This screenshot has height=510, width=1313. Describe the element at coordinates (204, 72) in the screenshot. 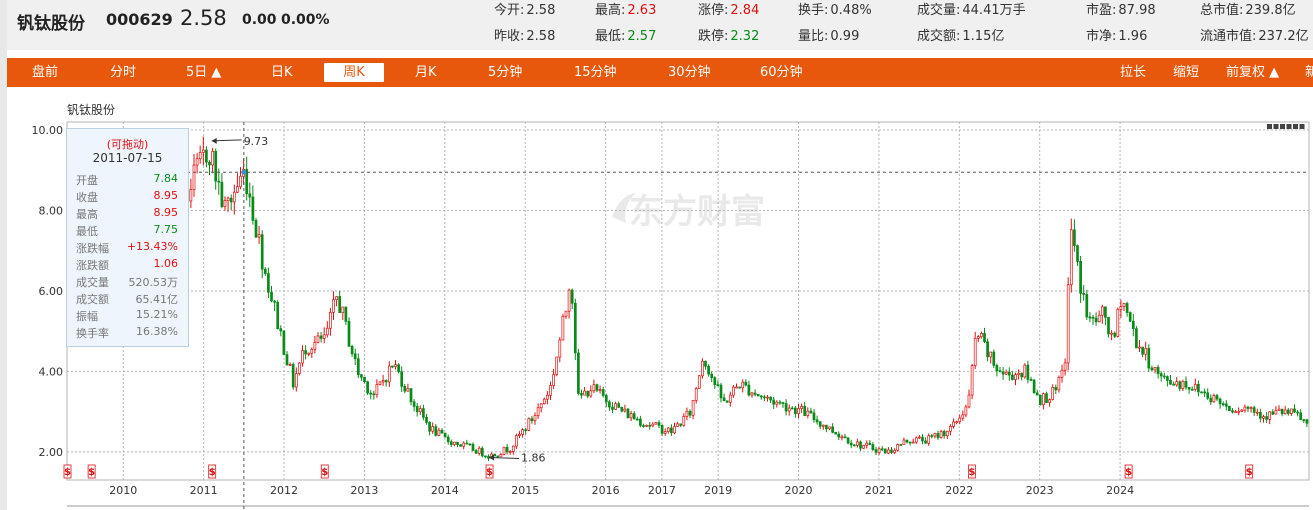

I see `tab-2: 5日 ▲` at that location.